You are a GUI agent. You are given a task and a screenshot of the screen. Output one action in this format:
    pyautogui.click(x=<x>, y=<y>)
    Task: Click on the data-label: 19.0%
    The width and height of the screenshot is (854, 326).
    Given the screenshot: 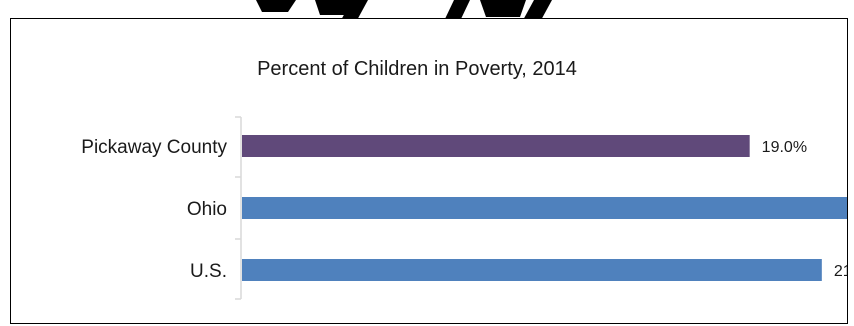 What is the action you would take?
    pyautogui.click(x=784, y=147)
    